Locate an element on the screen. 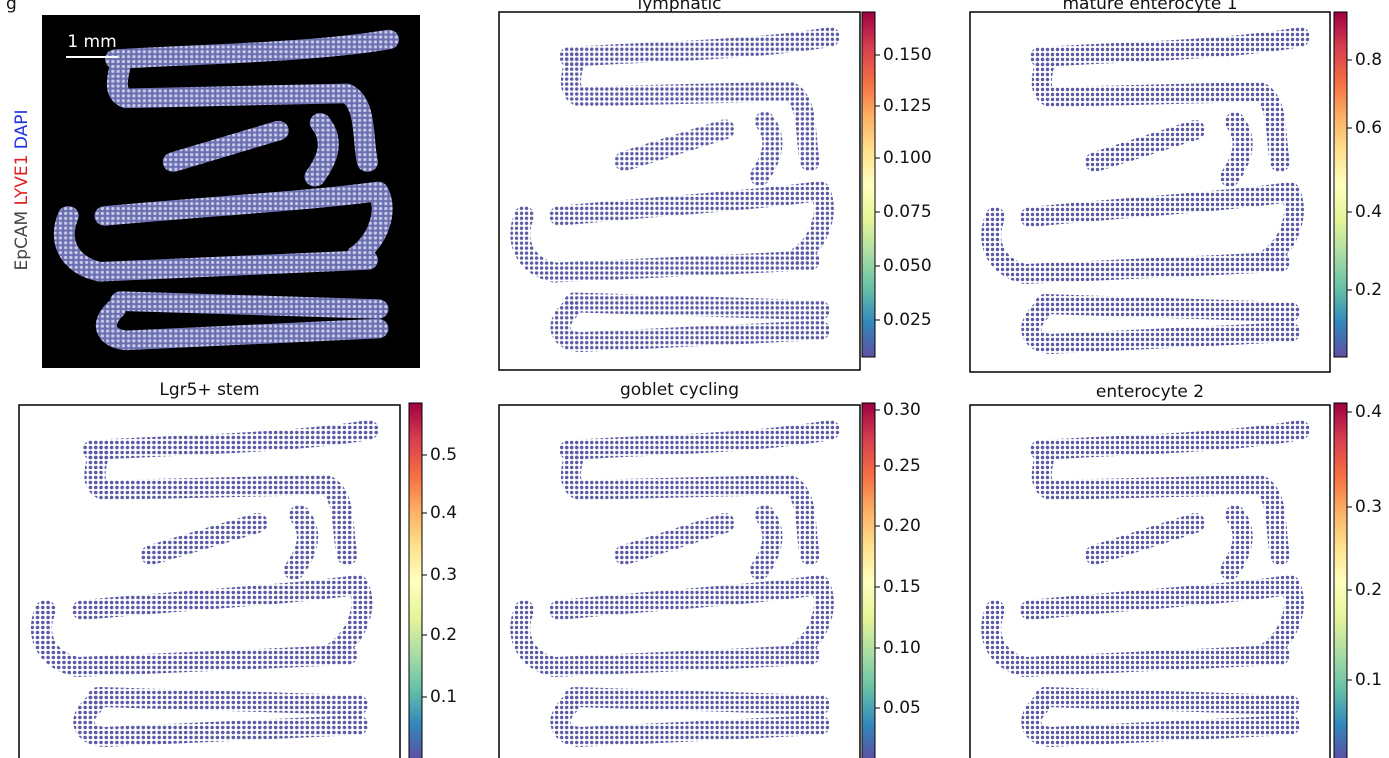 This screenshot has height=758, width=1389. stain: LYVE1 is located at coordinates (22, 180).